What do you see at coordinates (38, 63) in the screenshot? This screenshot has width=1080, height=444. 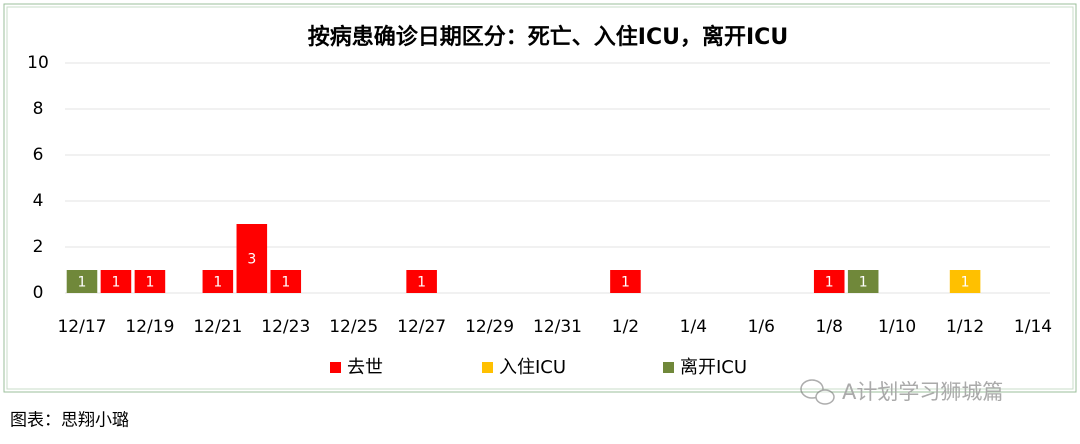 I see `y-tick-label: 10` at bounding box center [38, 63].